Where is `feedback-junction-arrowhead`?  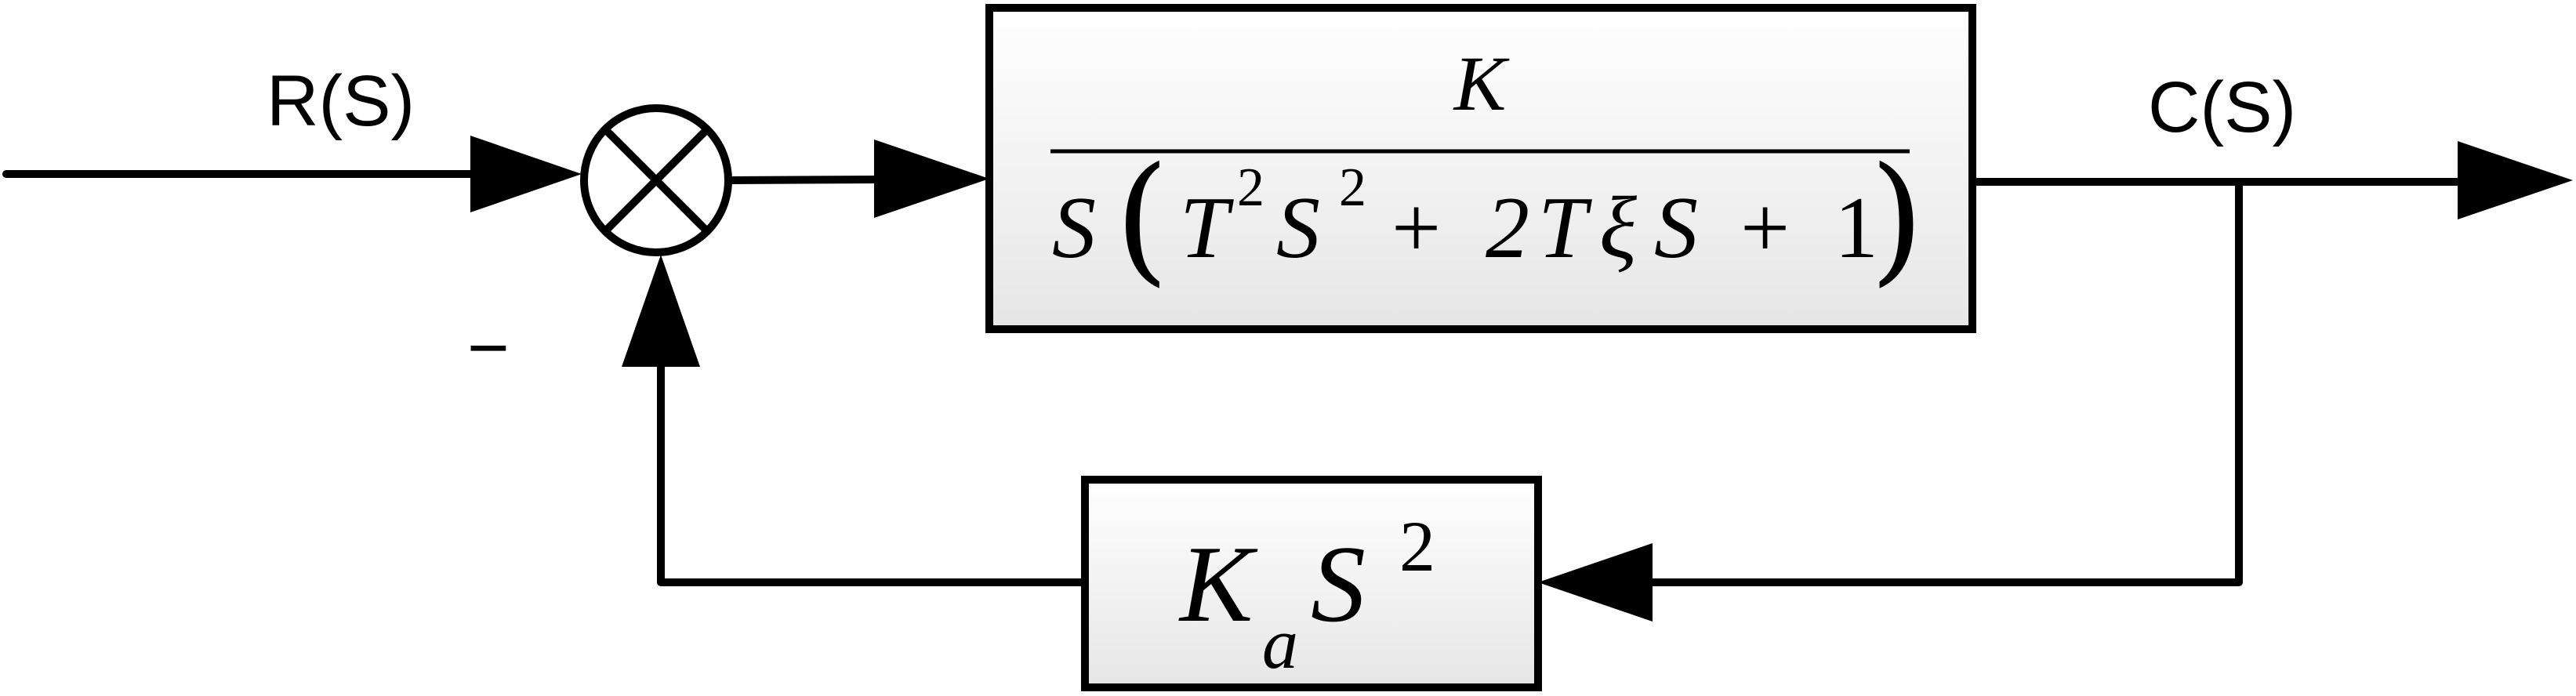
feedback-junction-arrowhead is located at coordinates (661, 311).